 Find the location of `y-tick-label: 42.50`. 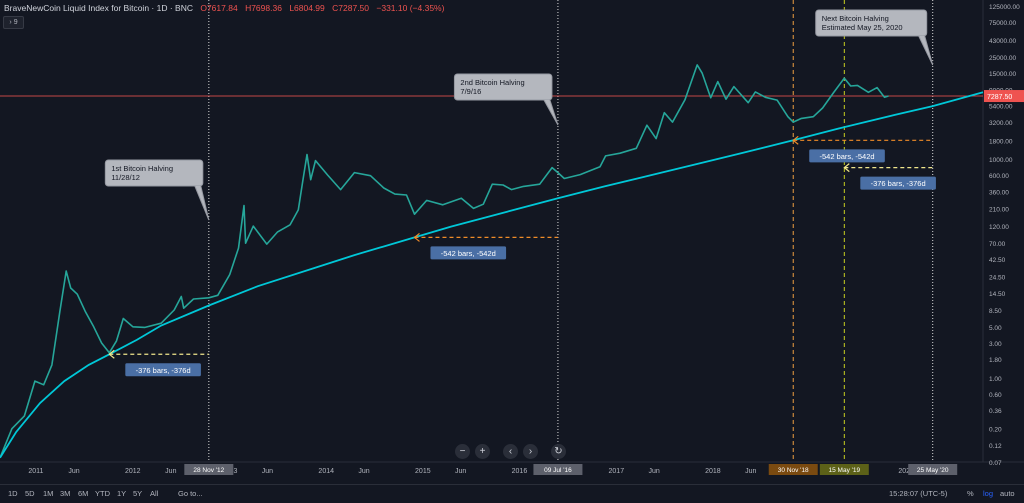

y-tick-label: 42.50 is located at coordinates (997, 260).